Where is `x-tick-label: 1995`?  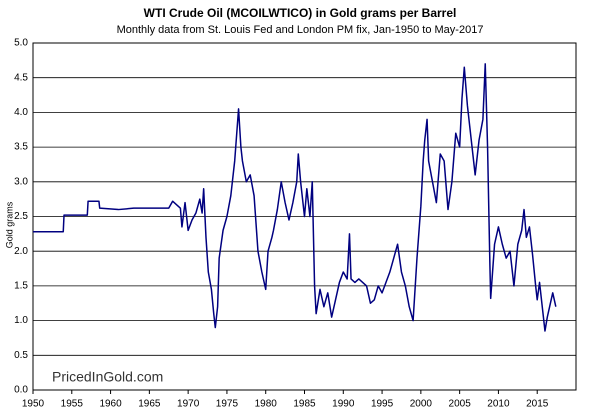 x-tick-label: 1995 is located at coordinates (382, 404).